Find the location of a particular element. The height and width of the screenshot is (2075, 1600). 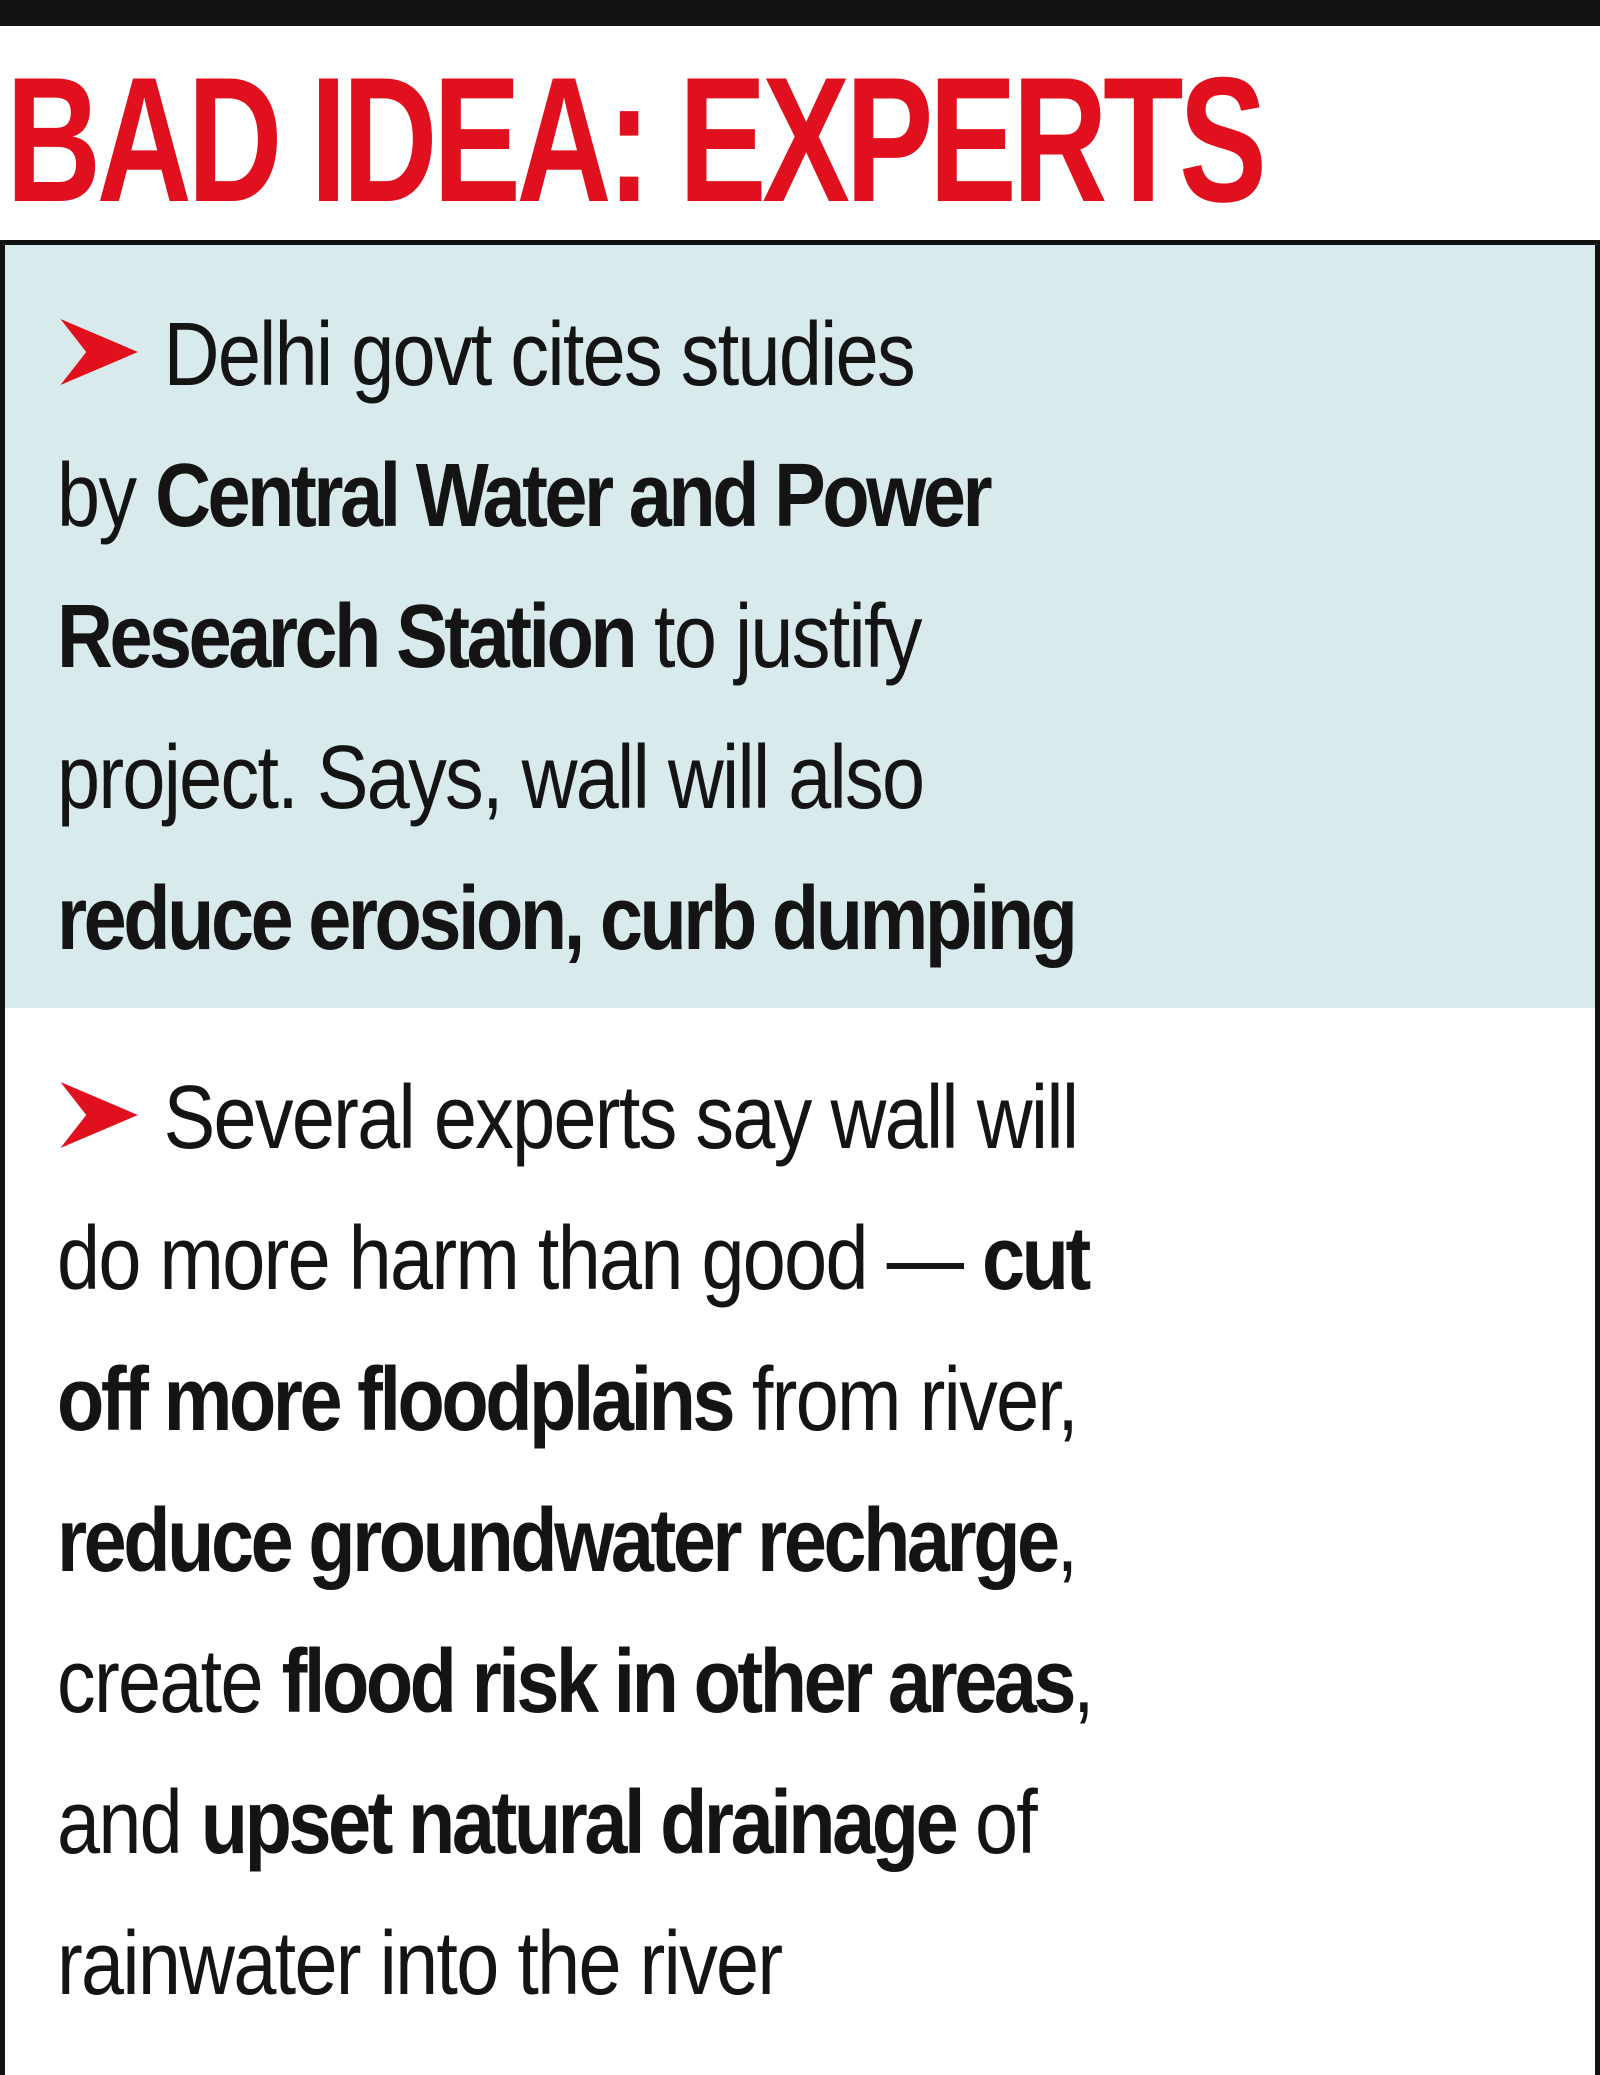

emphasis-text: flood risk in other areas is located at coordinates (679, 1682).